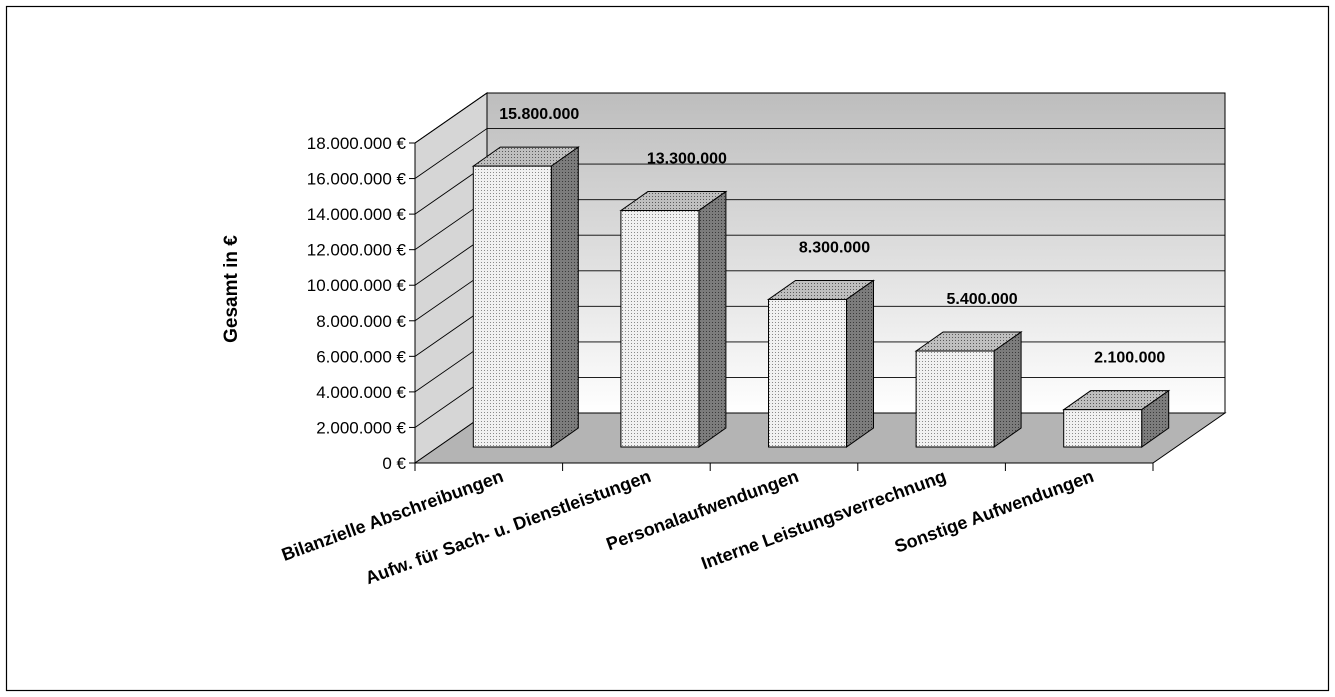 The image size is (1335, 697). Describe the element at coordinates (357, 143) in the screenshot. I see `y-tick-label: 18.000.000 €` at that location.